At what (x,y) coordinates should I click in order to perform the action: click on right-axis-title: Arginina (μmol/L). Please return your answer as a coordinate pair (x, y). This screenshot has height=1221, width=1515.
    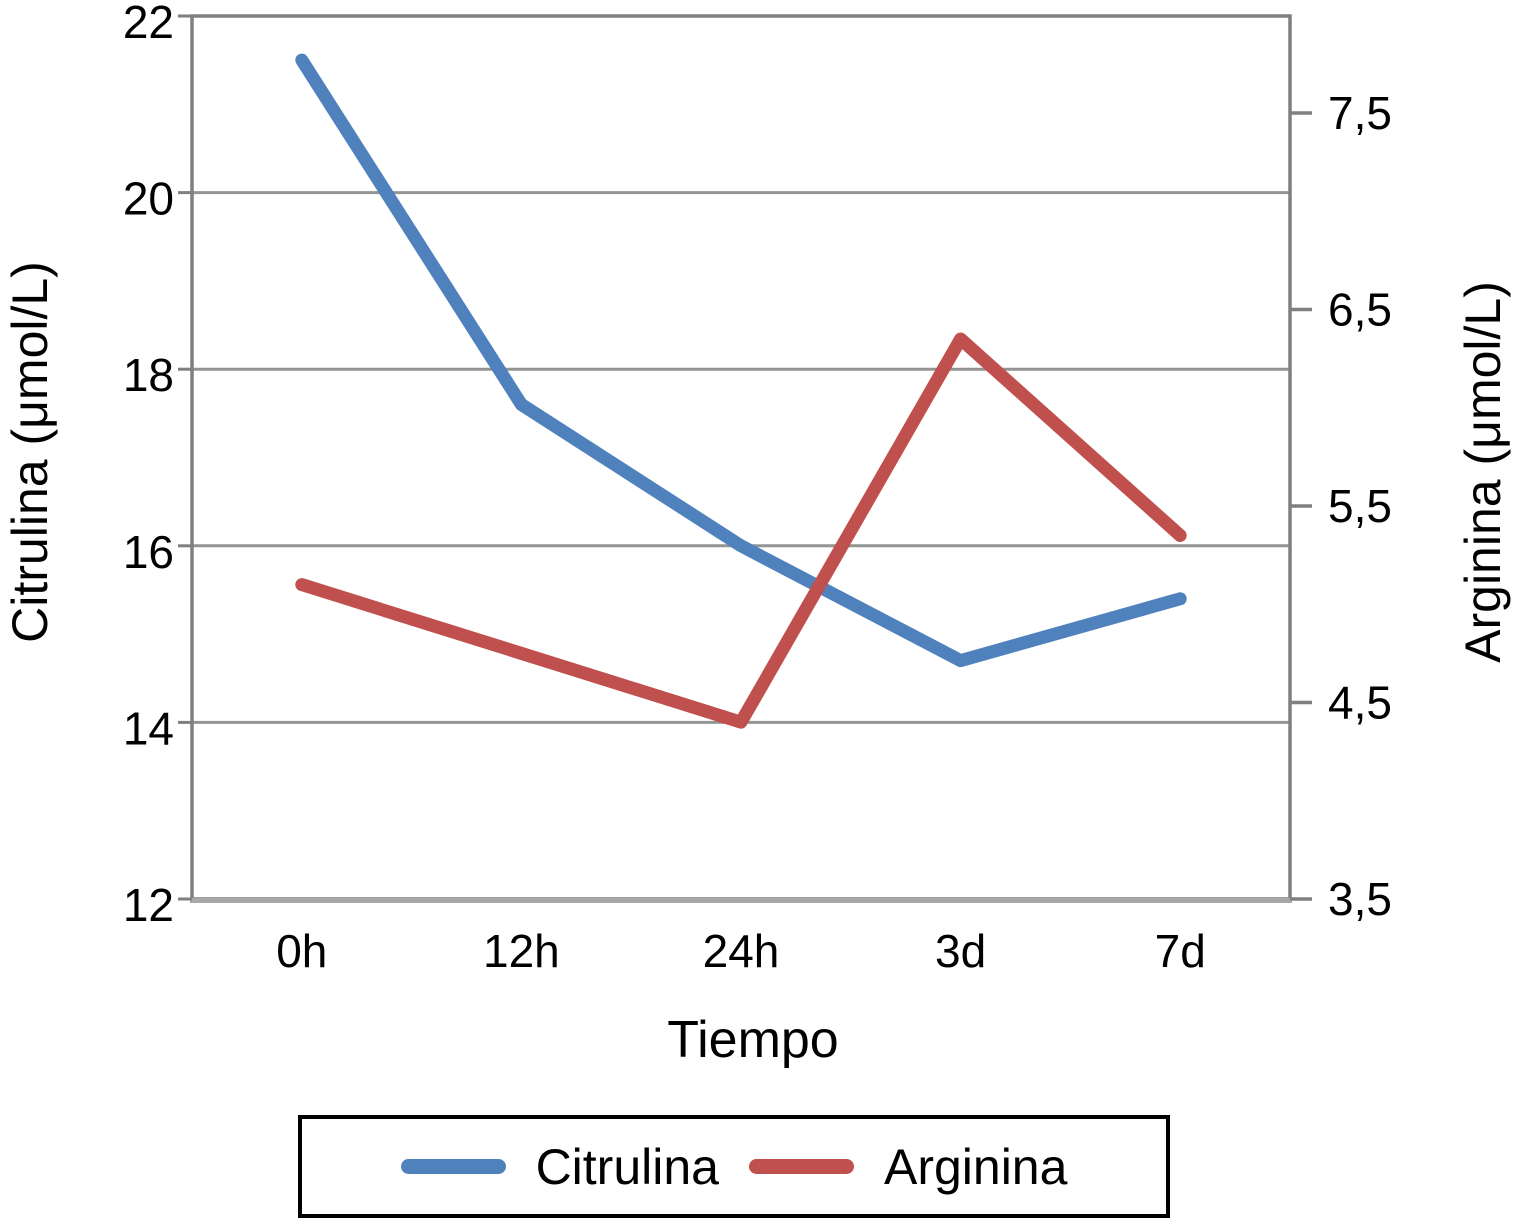
    Looking at the image, I should click on (1483, 472).